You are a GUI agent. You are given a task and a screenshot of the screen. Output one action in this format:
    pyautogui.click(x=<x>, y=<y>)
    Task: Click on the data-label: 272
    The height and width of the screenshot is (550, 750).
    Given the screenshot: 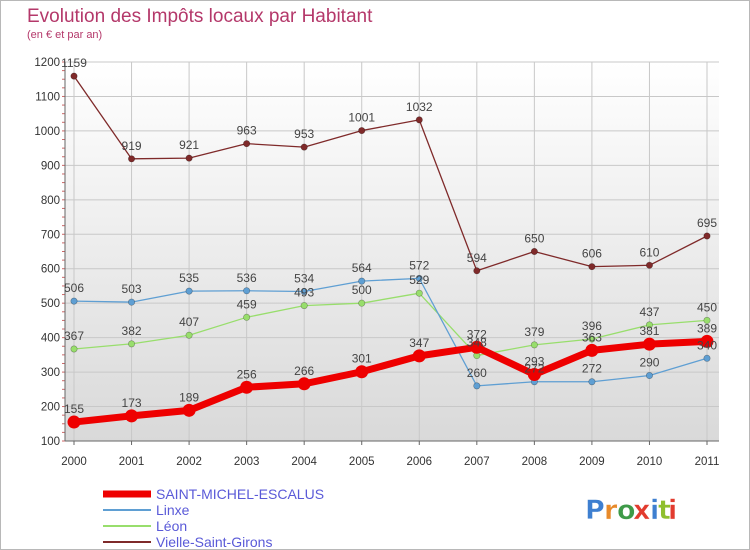 What is the action you would take?
    pyautogui.click(x=534, y=369)
    